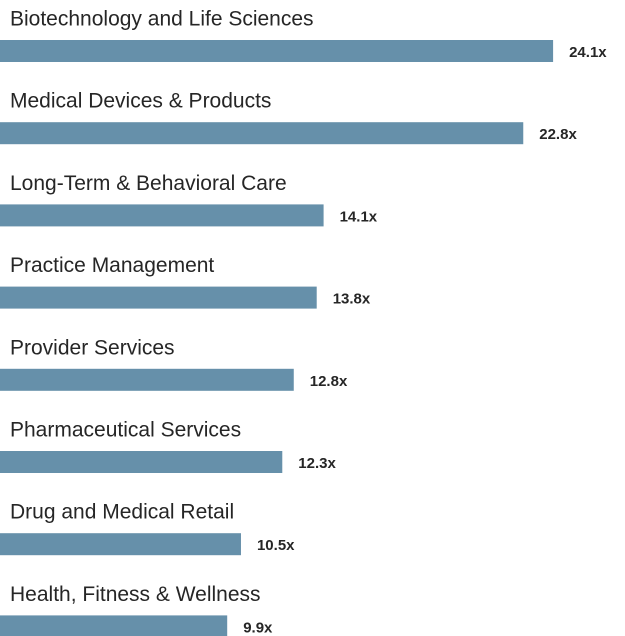  I want to click on value-label: 12.3x, so click(317, 463).